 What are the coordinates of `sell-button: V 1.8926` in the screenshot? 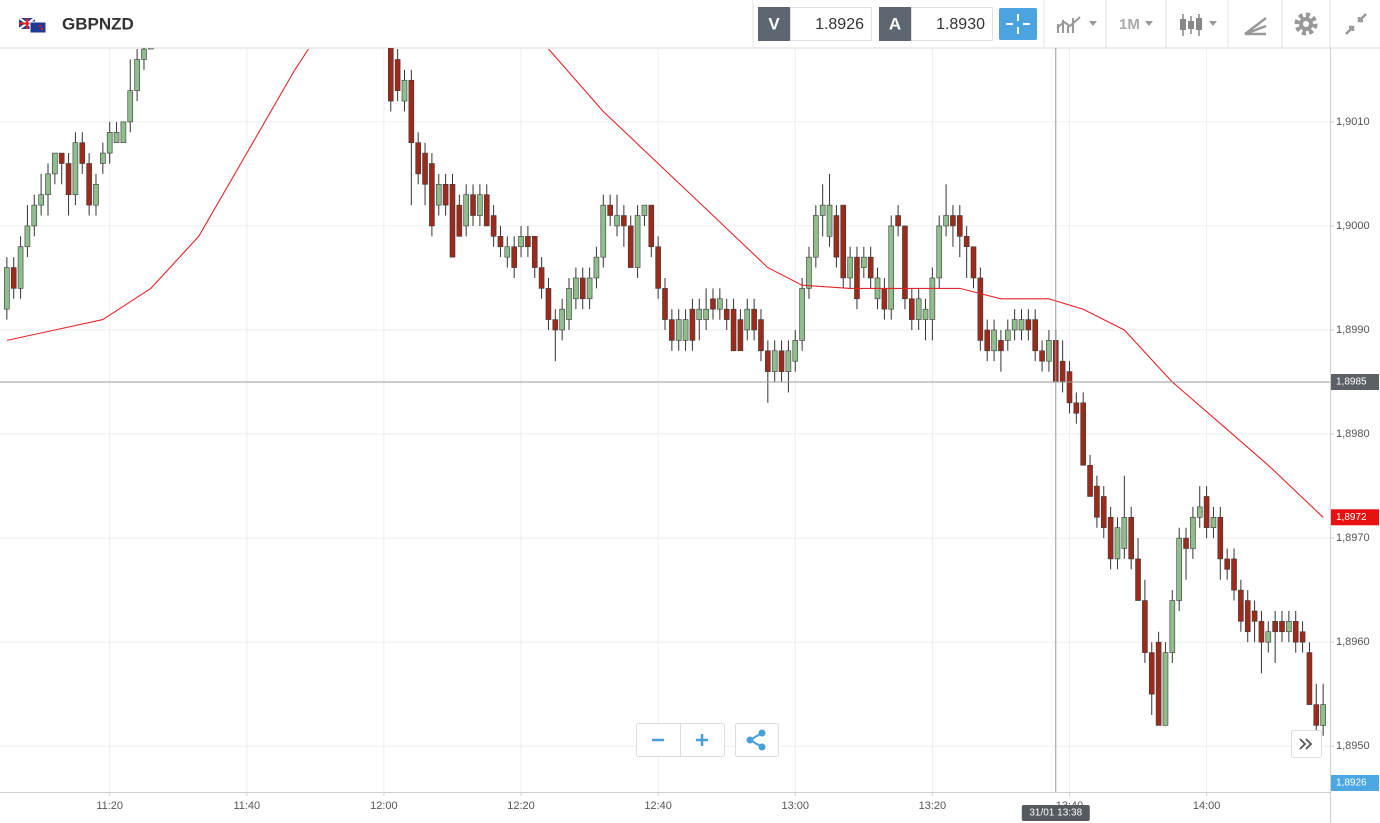 It's located at (815, 24).